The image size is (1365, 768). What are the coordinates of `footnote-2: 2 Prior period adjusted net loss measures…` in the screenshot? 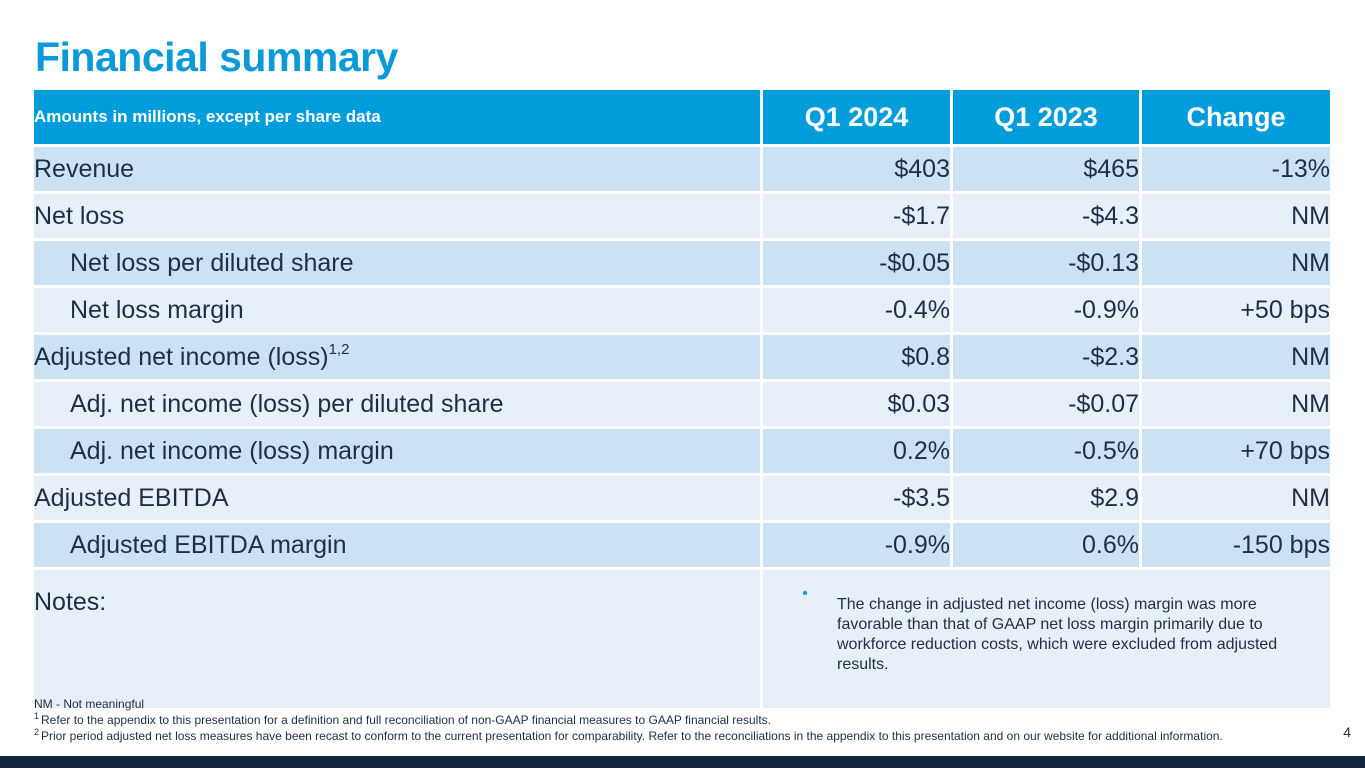 It's located at (628, 736).